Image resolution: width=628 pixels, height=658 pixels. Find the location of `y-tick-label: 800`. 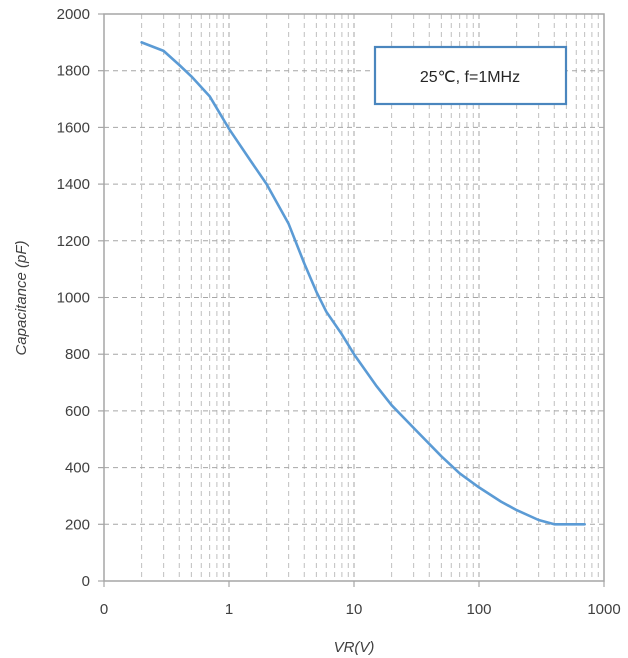

y-tick-label: 800 is located at coordinates (77, 354).